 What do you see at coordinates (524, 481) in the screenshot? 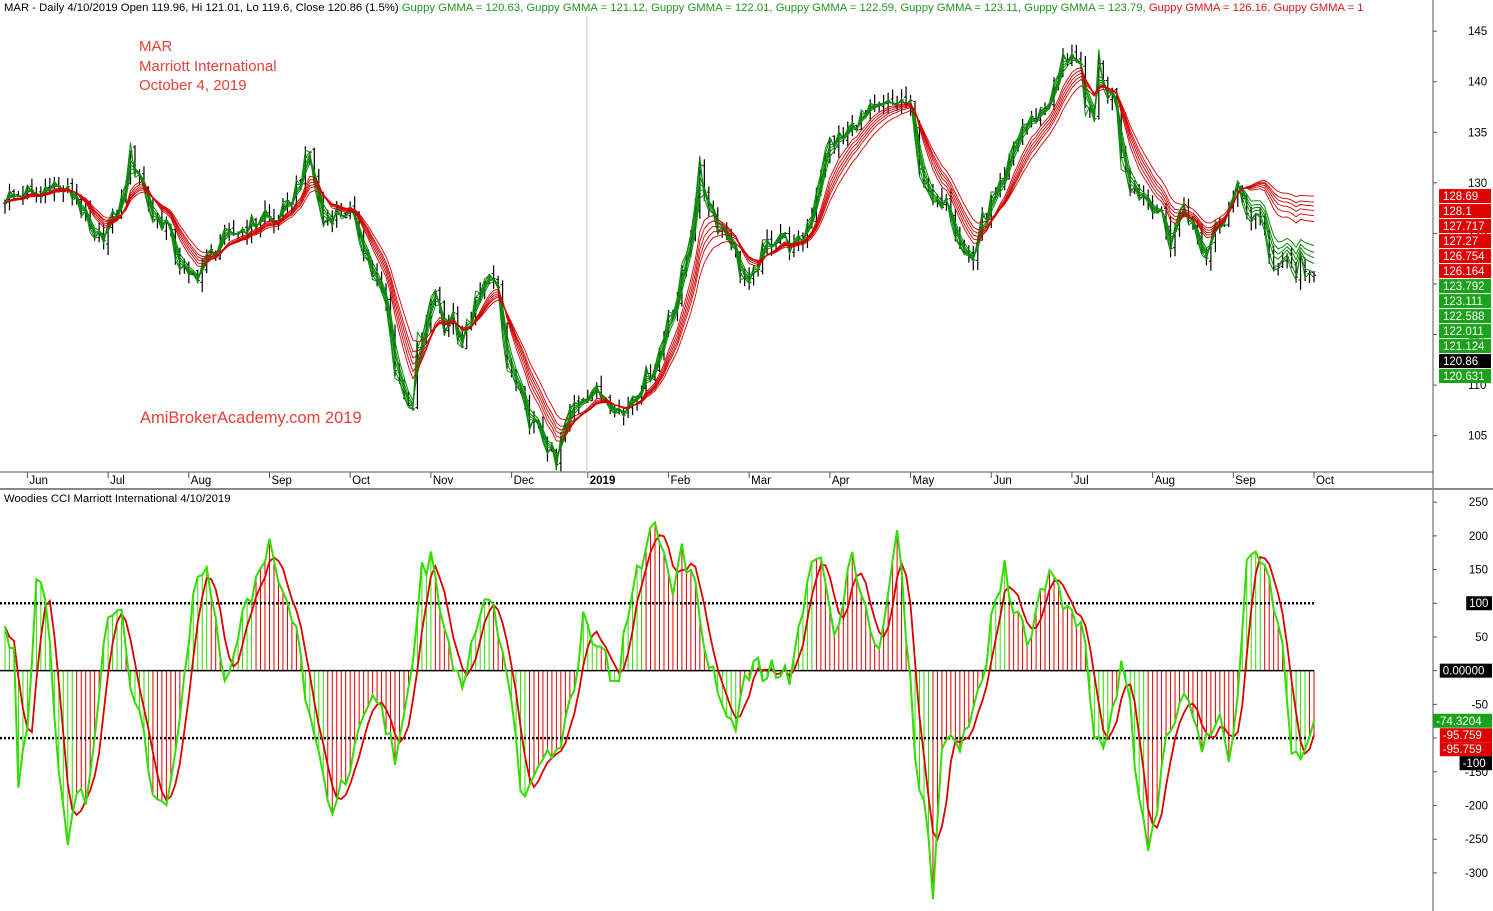
I see `month-label: Dec` at bounding box center [524, 481].